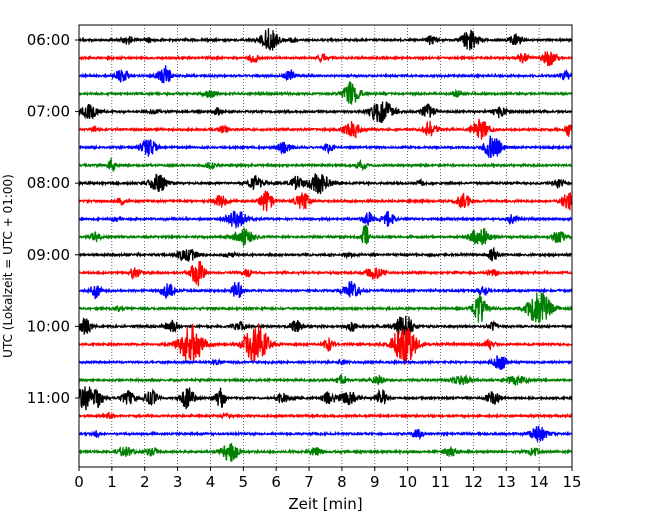 This screenshot has width=650, height=520. What do you see at coordinates (8, 266) in the screenshot?
I see `y-axis-label: UTC (Lokalzeit = UTC + 01:00)` at bounding box center [8, 266].